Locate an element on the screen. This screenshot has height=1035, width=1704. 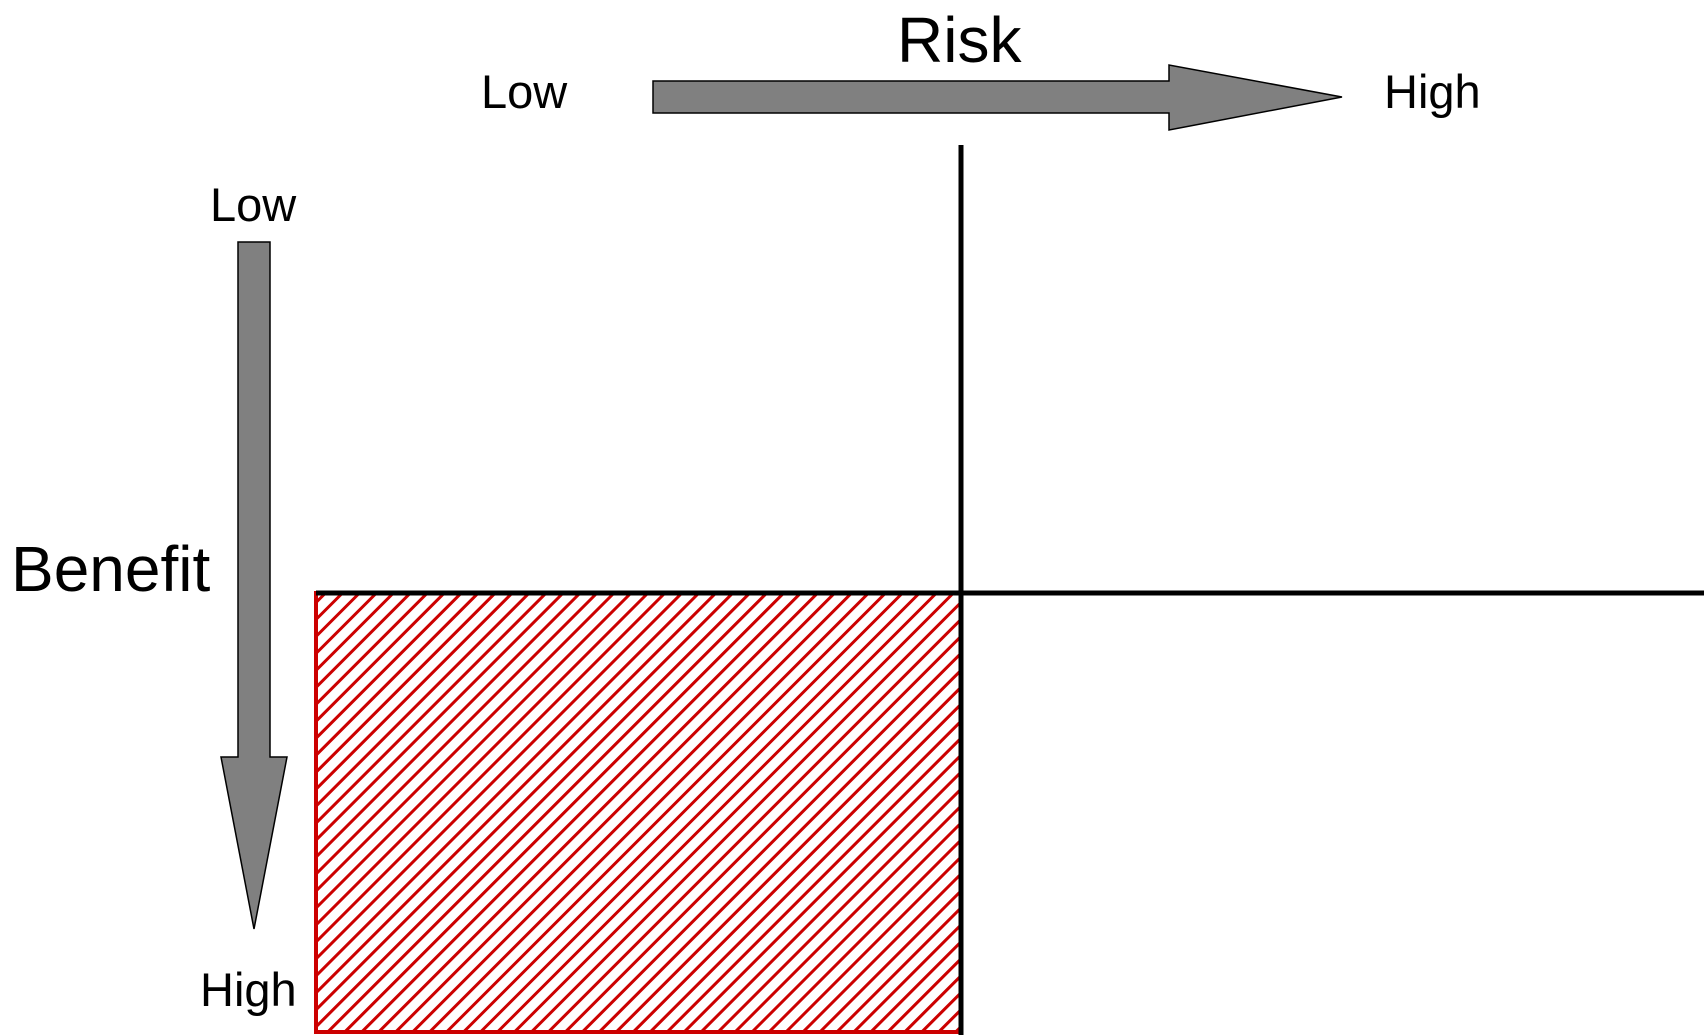
risk-low-label: Low is located at coordinates (524, 91).